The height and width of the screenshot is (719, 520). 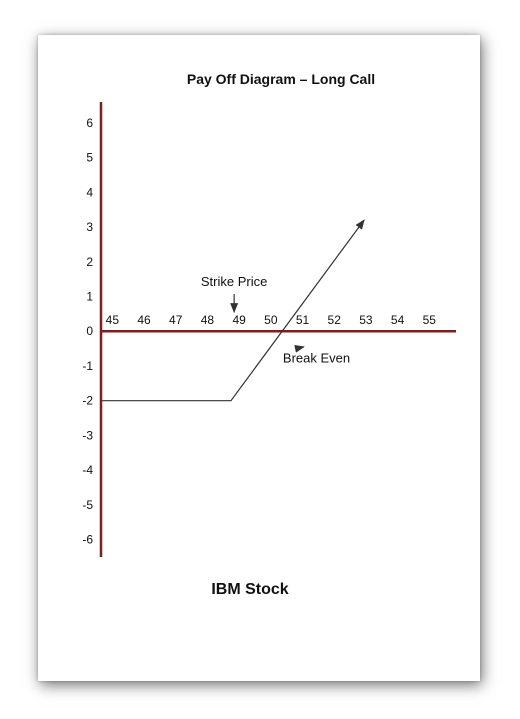 I want to click on y-tick-label: 0, so click(x=89, y=331).